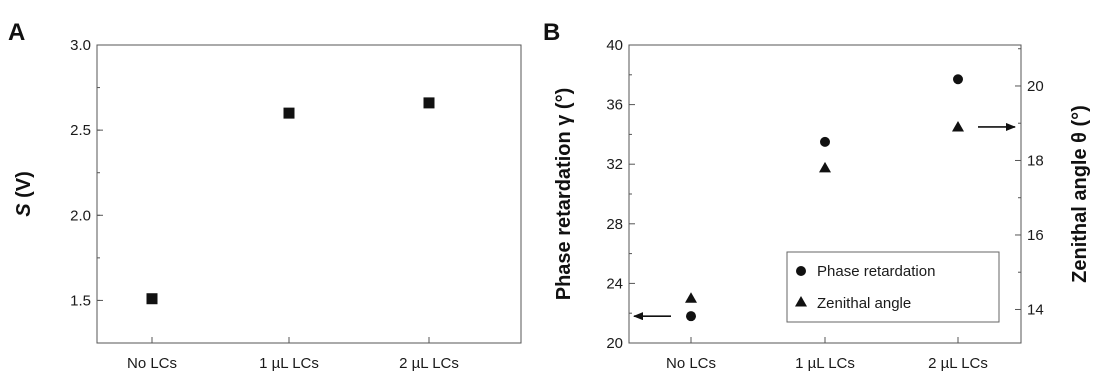  Describe the element at coordinates (825, 363) in the screenshot. I see `panel-b-x-tick-label: 1 µL LCs` at that location.